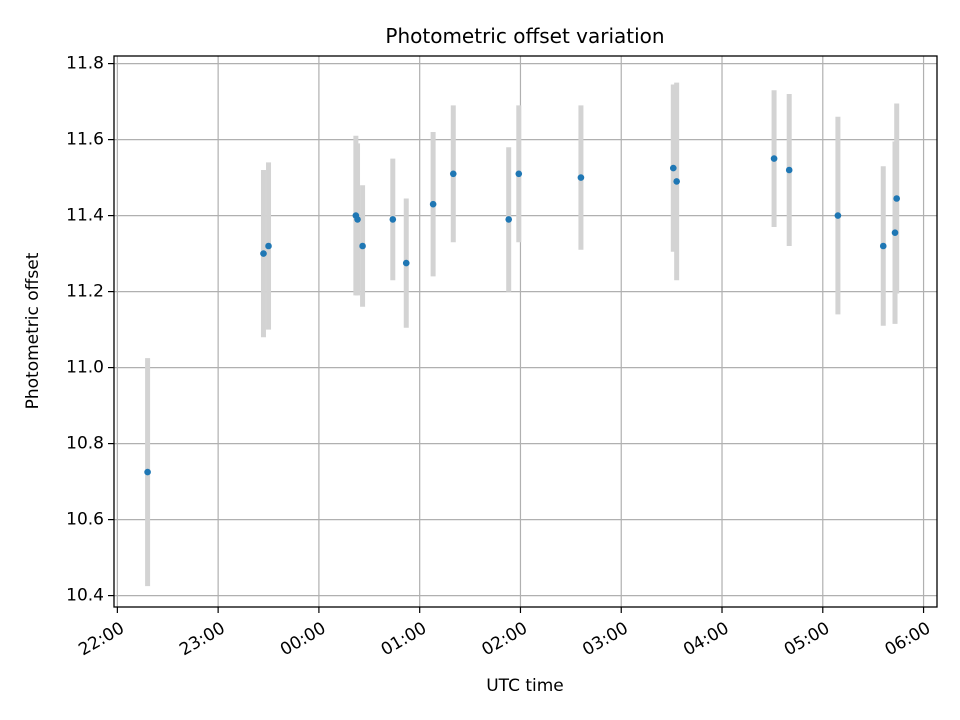  What do you see at coordinates (85, 368) in the screenshot?
I see `y-tick-label: 11.0` at bounding box center [85, 368].